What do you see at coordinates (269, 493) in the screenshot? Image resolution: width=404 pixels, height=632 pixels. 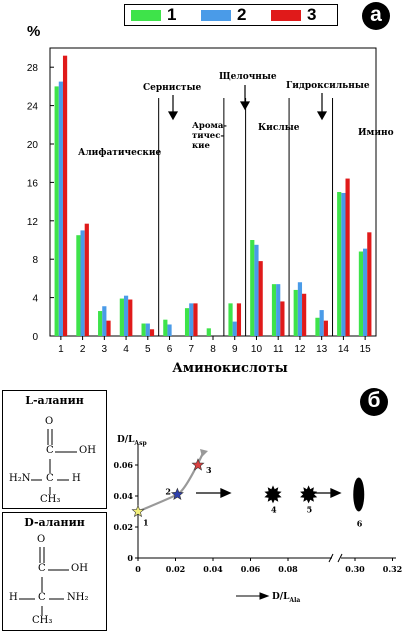 I see `trend-arrows` at bounding box center [269, 493].